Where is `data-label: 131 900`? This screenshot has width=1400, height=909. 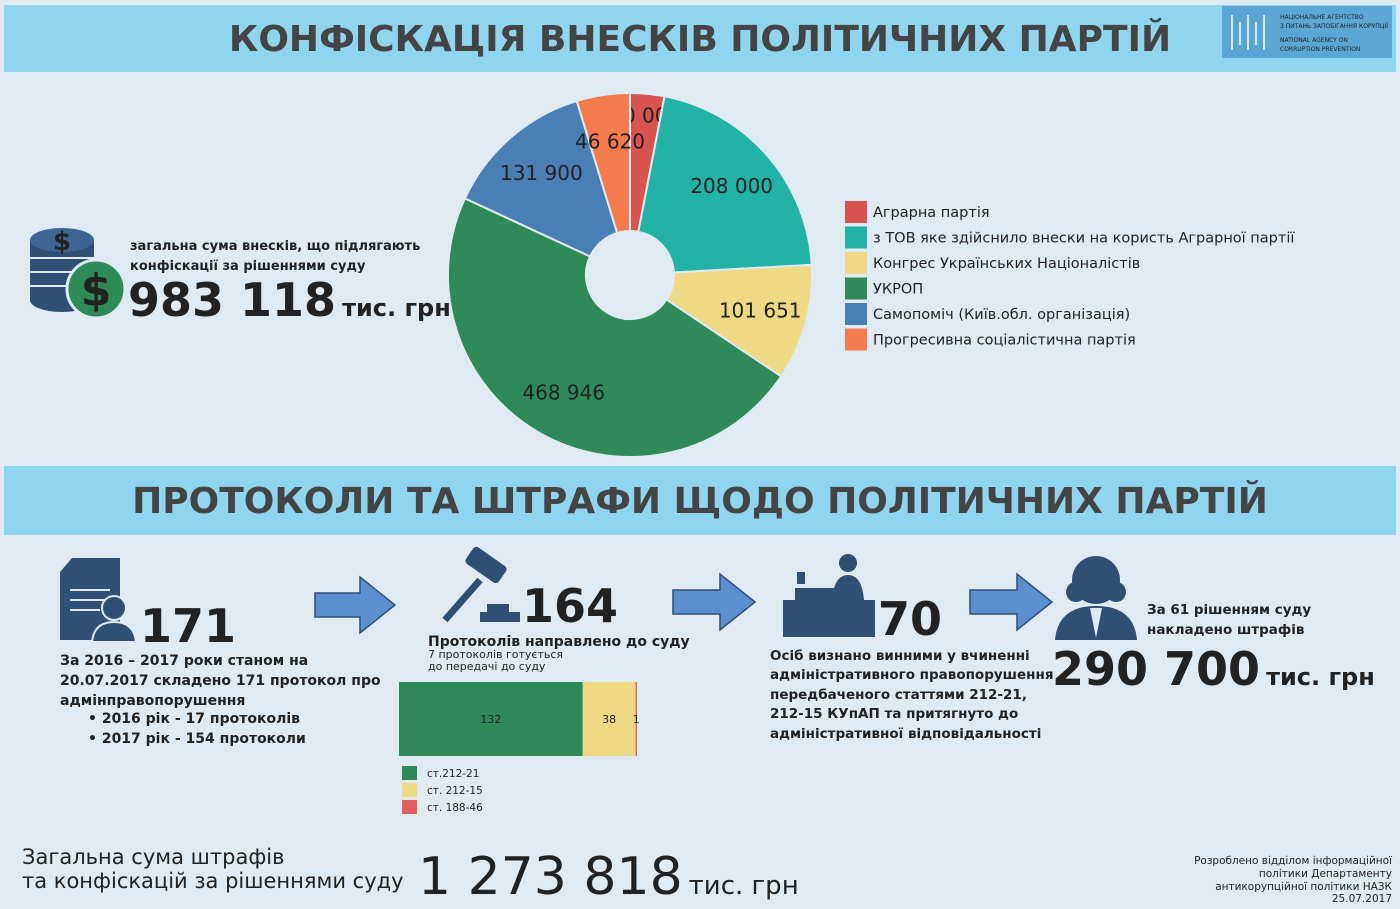 data-label: 131 900 is located at coordinates (541, 173).